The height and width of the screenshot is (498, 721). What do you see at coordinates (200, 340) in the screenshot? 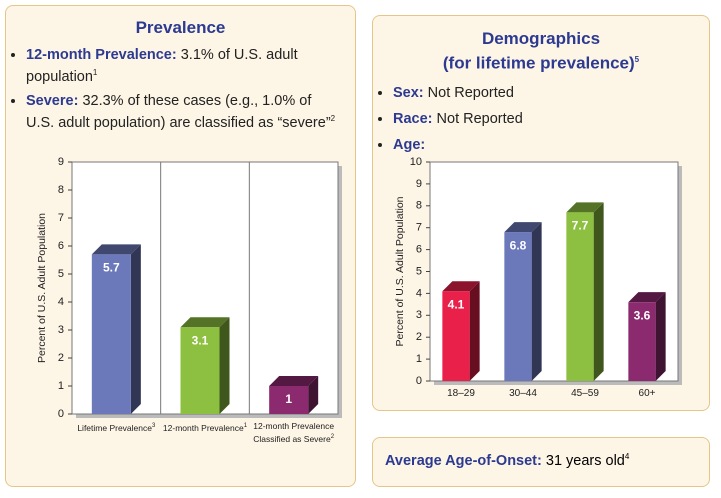
I see `value-label: 3.1` at bounding box center [200, 340].